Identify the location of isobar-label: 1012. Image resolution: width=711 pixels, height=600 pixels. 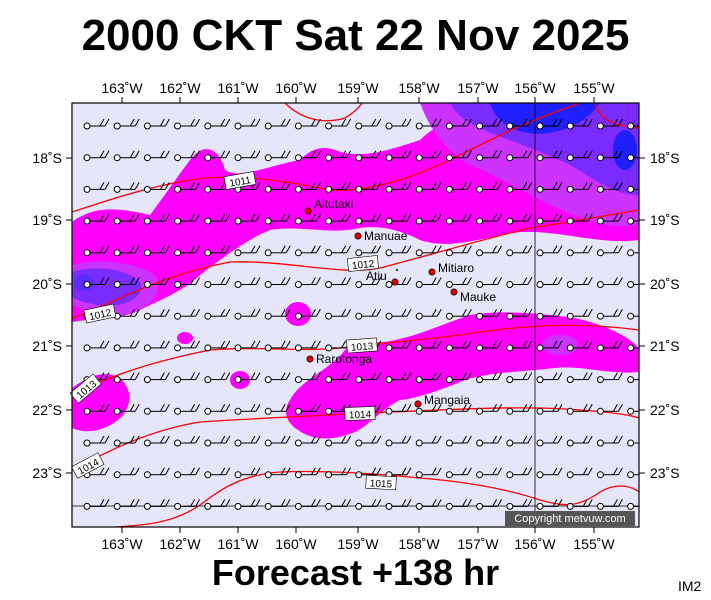
(363, 263).